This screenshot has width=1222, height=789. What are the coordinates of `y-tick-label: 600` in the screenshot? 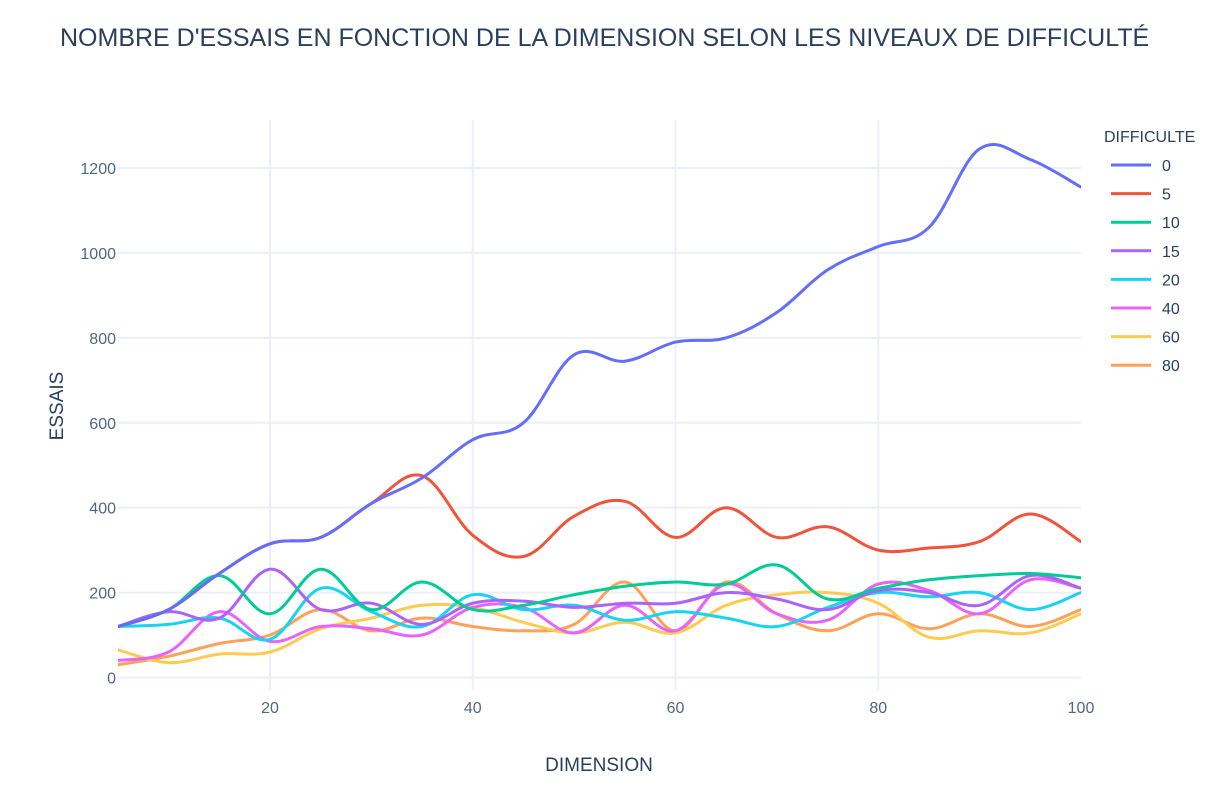 It's located at (102, 424).